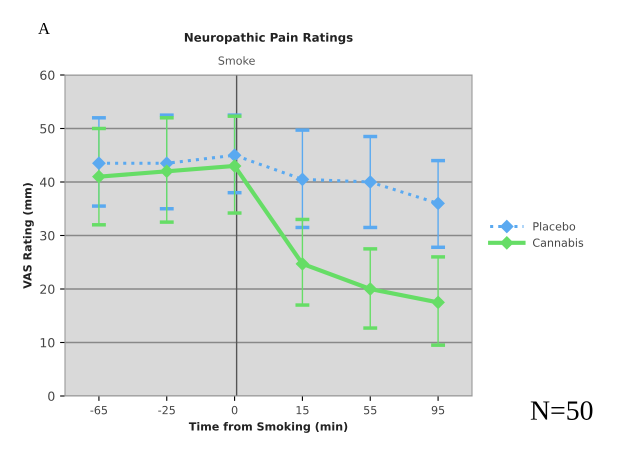  What do you see at coordinates (235, 410) in the screenshot?
I see `x-tick-label: 0` at bounding box center [235, 410].